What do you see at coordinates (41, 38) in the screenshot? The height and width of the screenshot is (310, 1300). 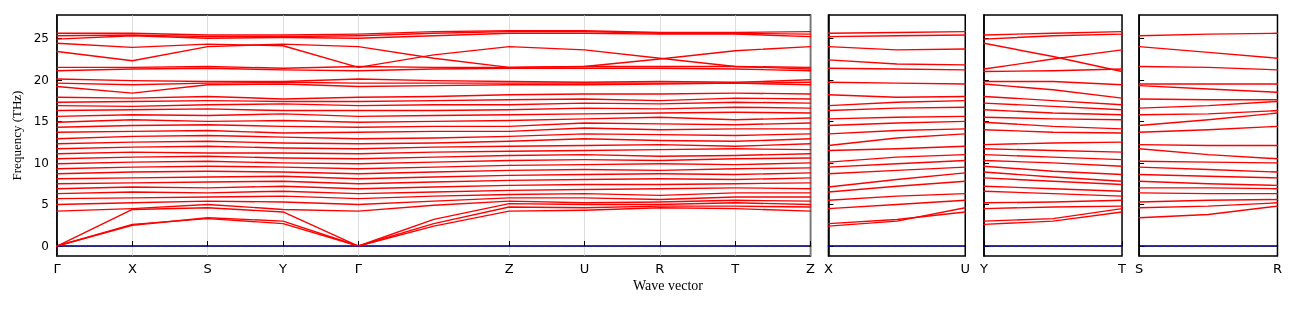 I see `y-tick-label: 25` at bounding box center [41, 38].